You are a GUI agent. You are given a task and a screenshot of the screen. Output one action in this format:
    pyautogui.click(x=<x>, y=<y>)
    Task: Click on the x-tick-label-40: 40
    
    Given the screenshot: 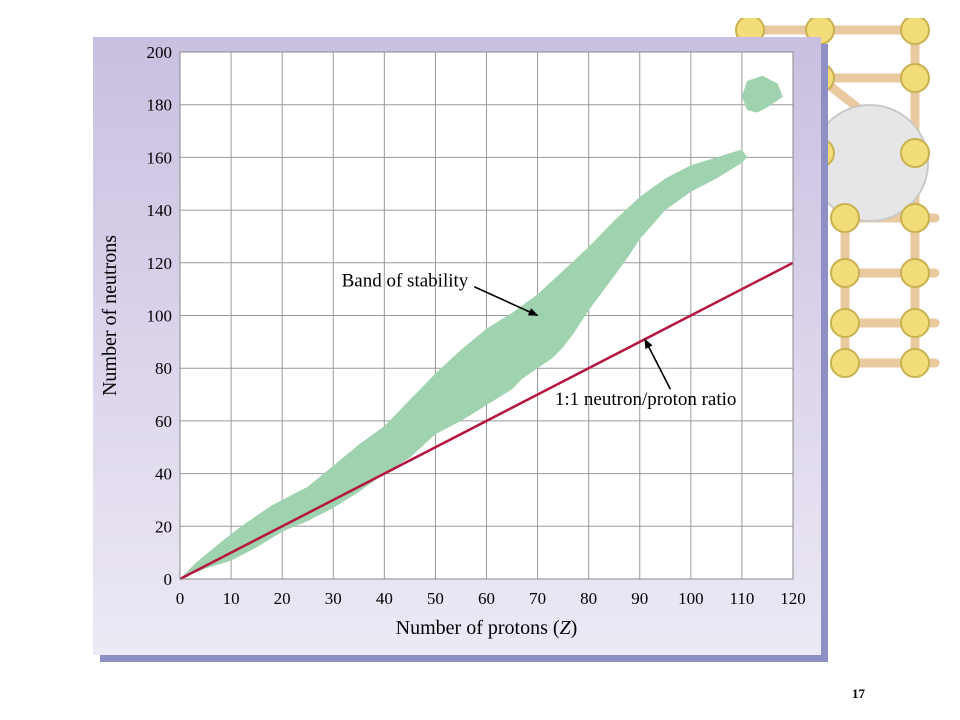 What is the action you would take?
    pyautogui.click(x=384, y=598)
    